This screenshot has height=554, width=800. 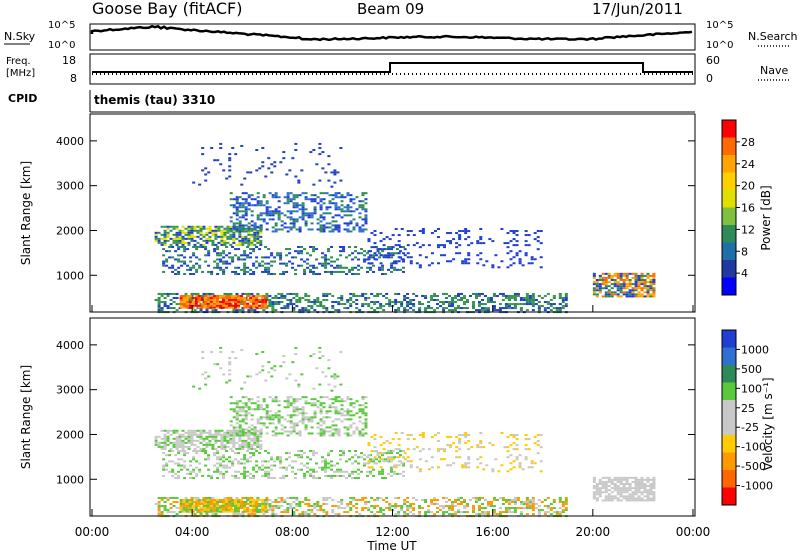 What do you see at coordinates (729, 129) in the screenshot?
I see `power-colorbar-segment` at bounding box center [729, 129].